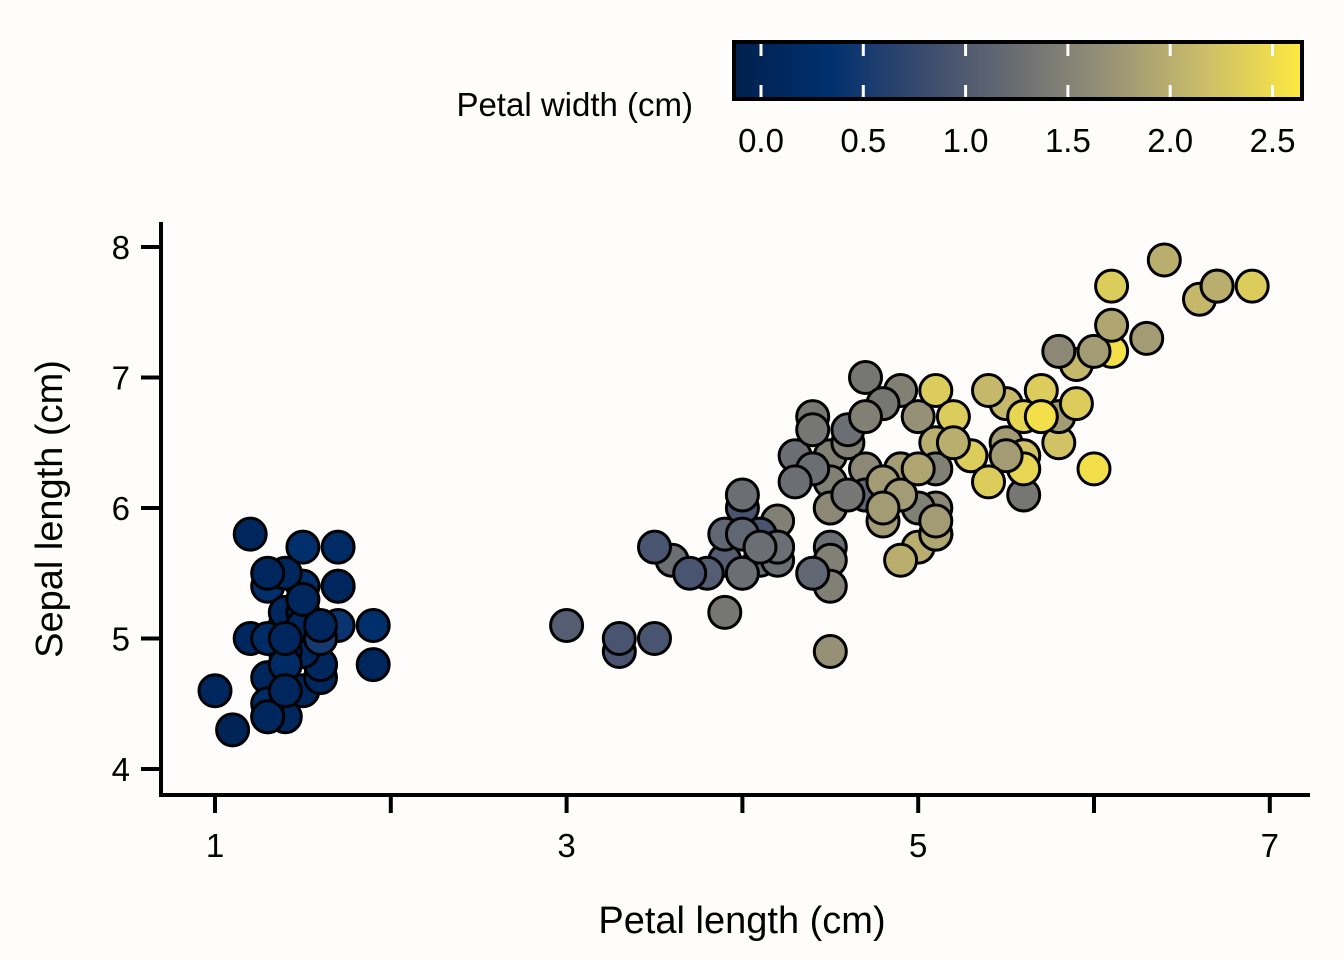 The height and width of the screenshot is (960, 1344). I want to click on x-axis-title: Petal length (cm), so click(741, 921).